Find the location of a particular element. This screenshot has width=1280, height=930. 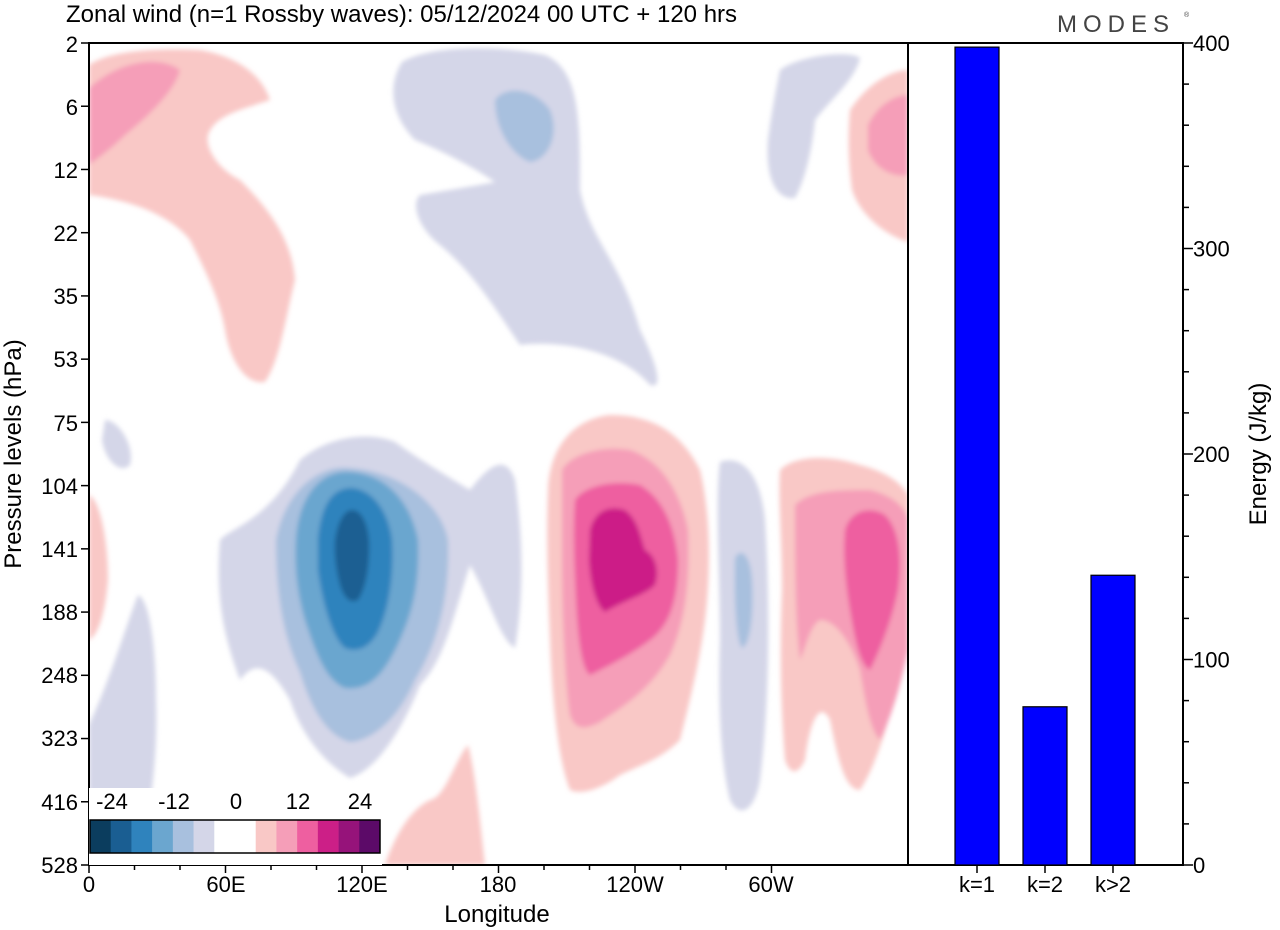

bar-category-label: k>2 is located at coordinates (1113, 884).